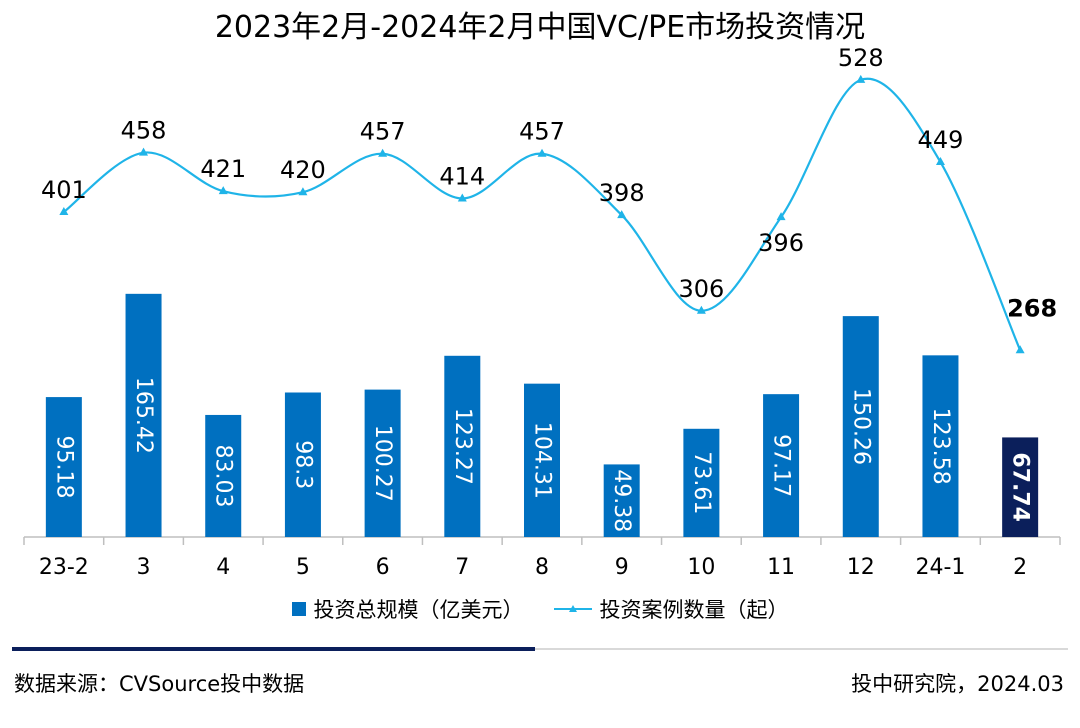 The image size is (1080, 728). What do you see at coordinates (781, 243) in the screenshot?
I see `line-value-label: 396` at bounding box center [781, 243].